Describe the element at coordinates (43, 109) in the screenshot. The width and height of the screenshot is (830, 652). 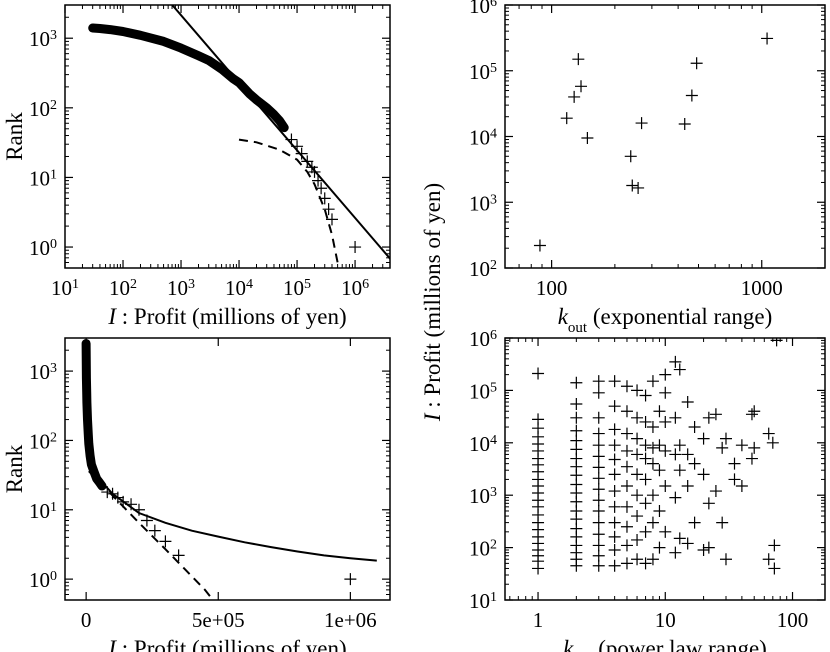
I see `y-tick-label: 10²` at that location.